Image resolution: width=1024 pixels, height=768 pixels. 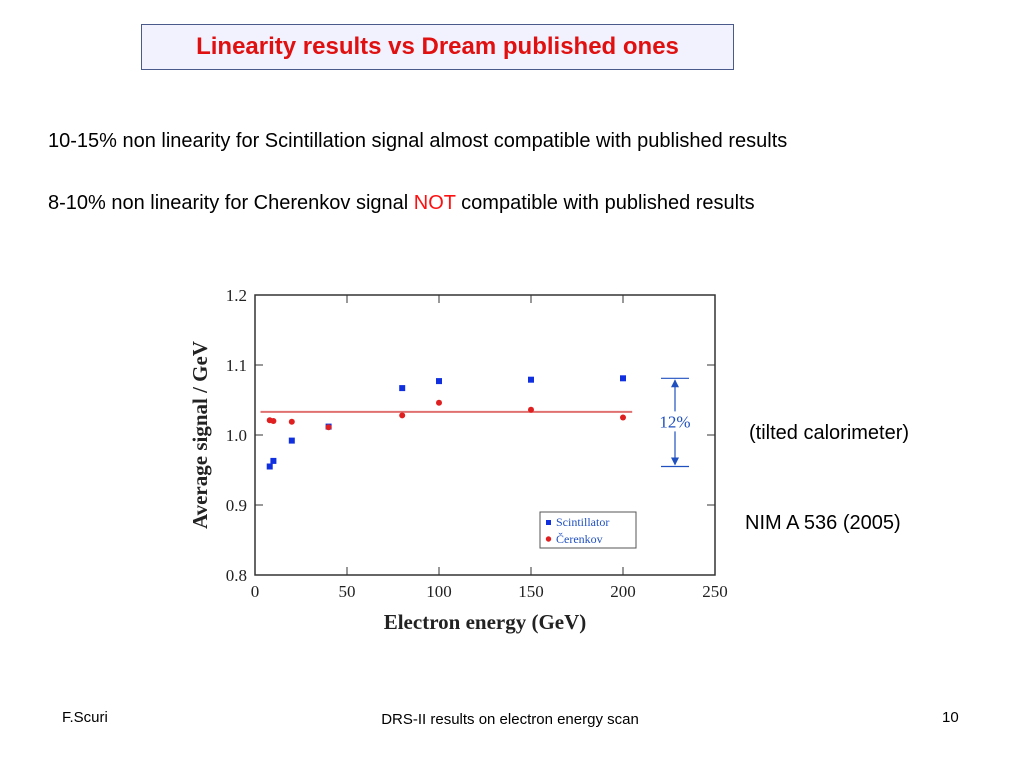 What do you see at coordinates (531, 591) in the screenshot?
I see `x-tick-label: 150` at bounding box center [531, 591].